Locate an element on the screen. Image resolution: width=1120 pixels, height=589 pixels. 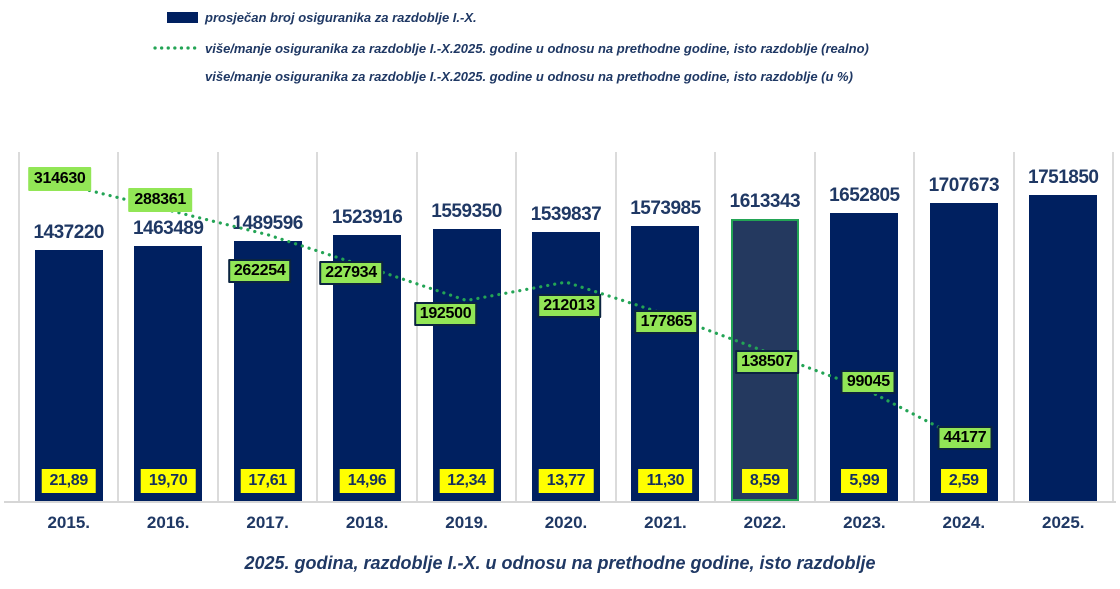
bar-value-label: 1463489 is located at coordinates (168, 228).